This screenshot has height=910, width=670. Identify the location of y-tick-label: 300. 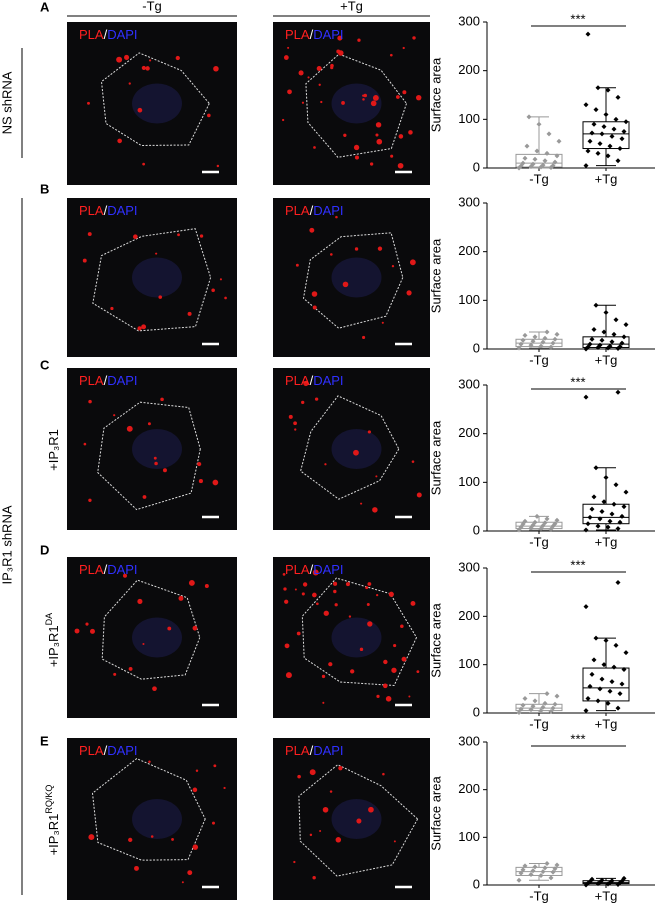
(469, 20).